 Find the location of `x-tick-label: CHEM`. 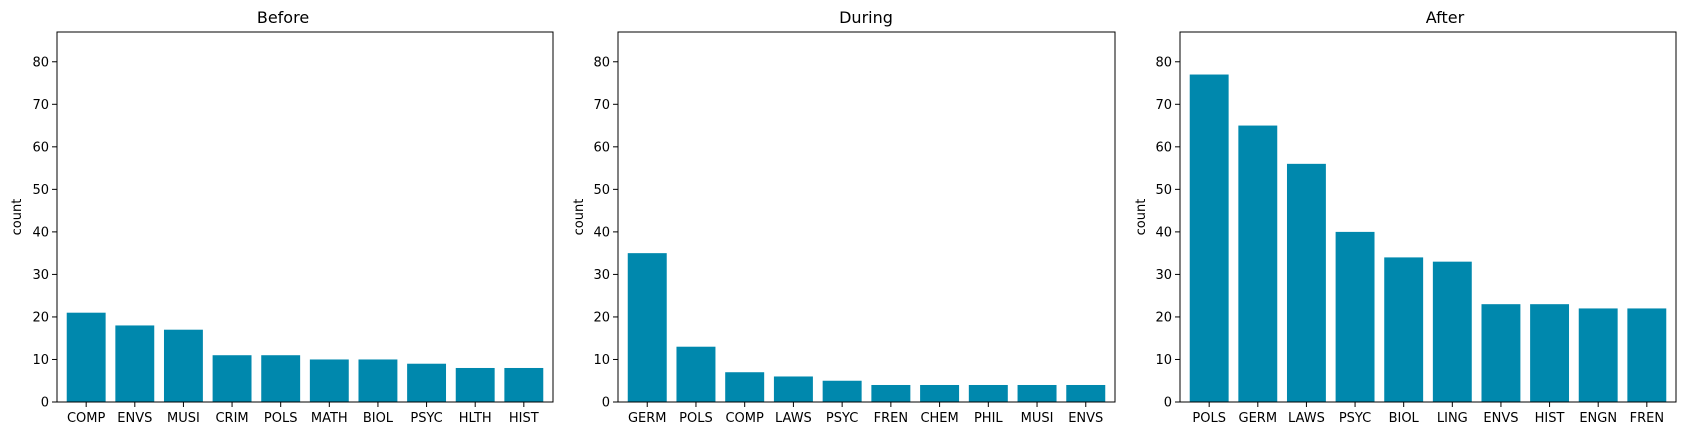

x-tick-label: CHEM is located at coordinates (939, 418).